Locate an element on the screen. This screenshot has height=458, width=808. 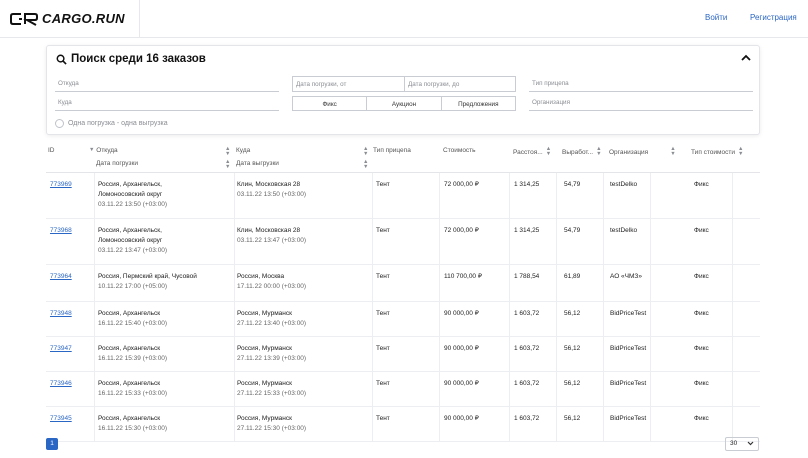
register-link: Регистрация is located at coordinates (773, 17).